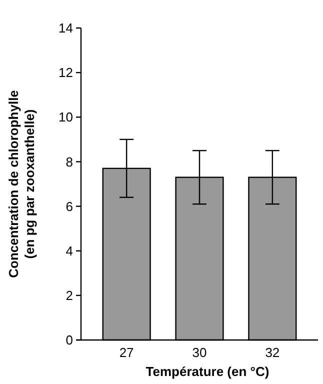 This screenshot has width=323, height=384. What do you see at coordinates (208, 371) in the screenshot?
I see `x-axis-title: Température (en °C)` at bounding box center [208, 371].